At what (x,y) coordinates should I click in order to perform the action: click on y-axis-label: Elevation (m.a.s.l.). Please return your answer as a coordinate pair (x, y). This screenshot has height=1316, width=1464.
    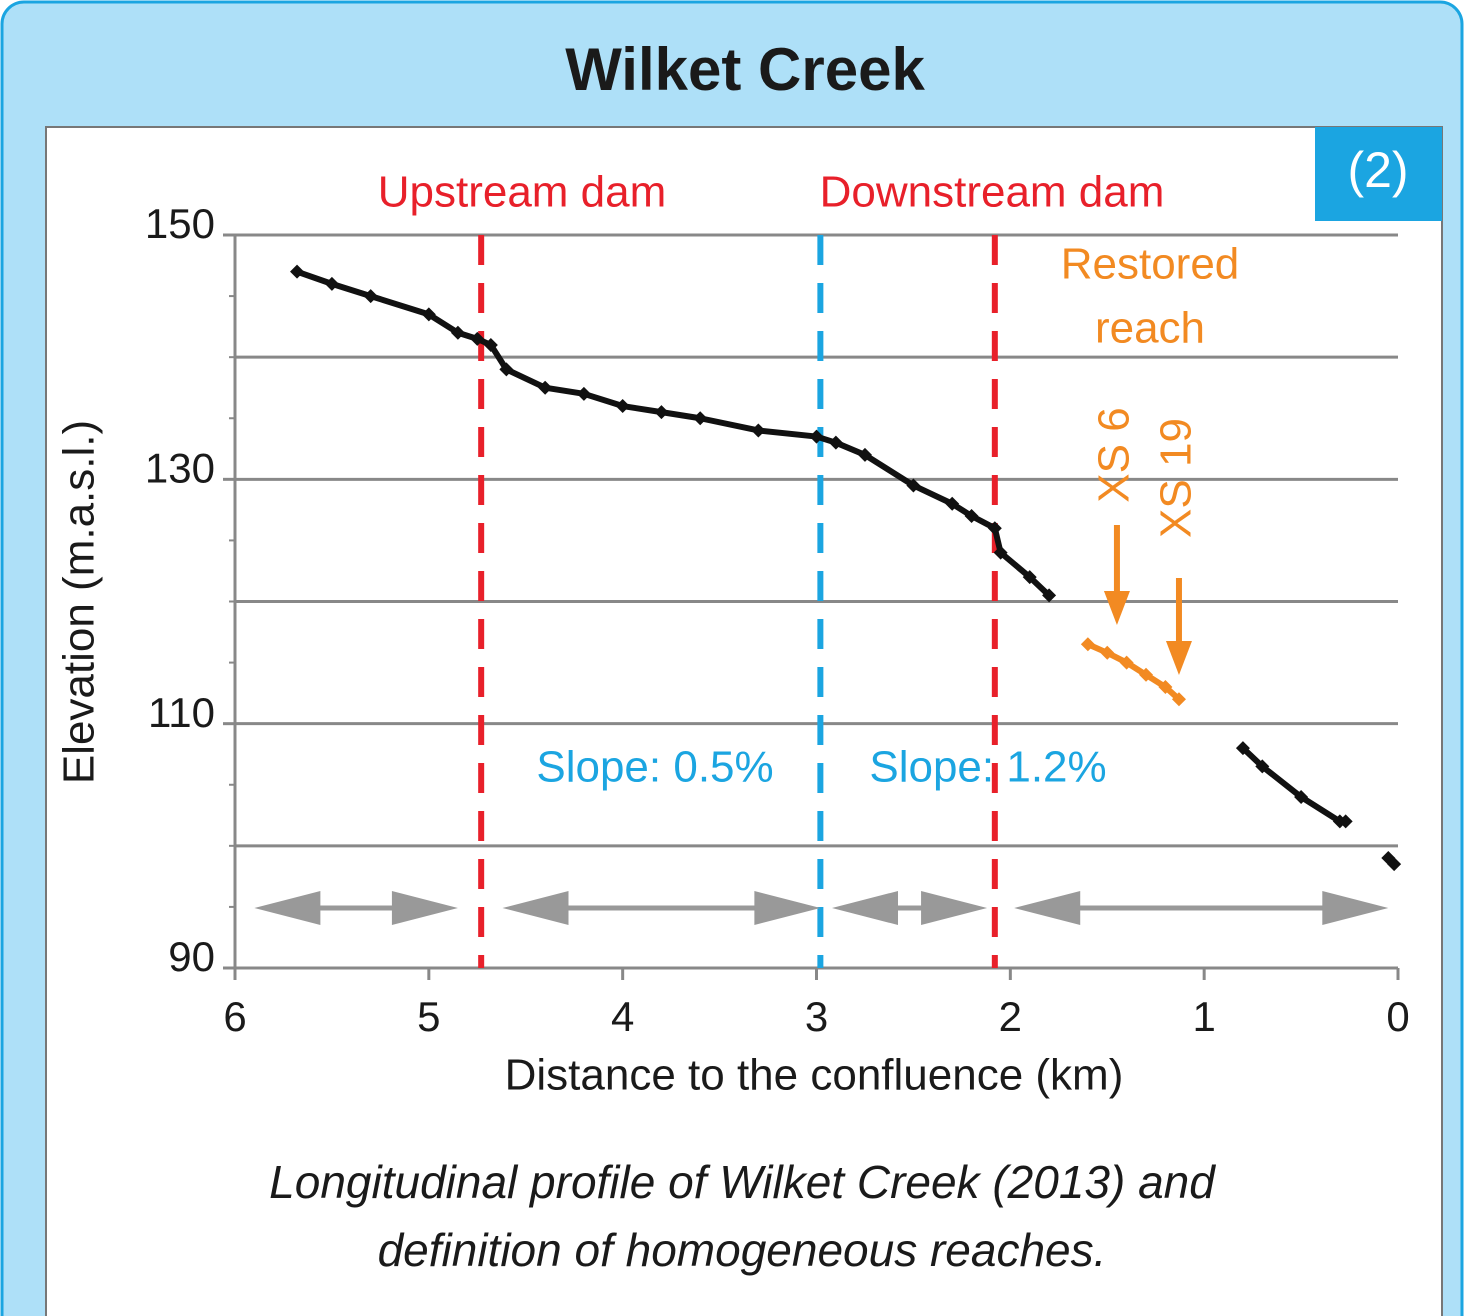
    Looking at the image, I should click on (79, 602).